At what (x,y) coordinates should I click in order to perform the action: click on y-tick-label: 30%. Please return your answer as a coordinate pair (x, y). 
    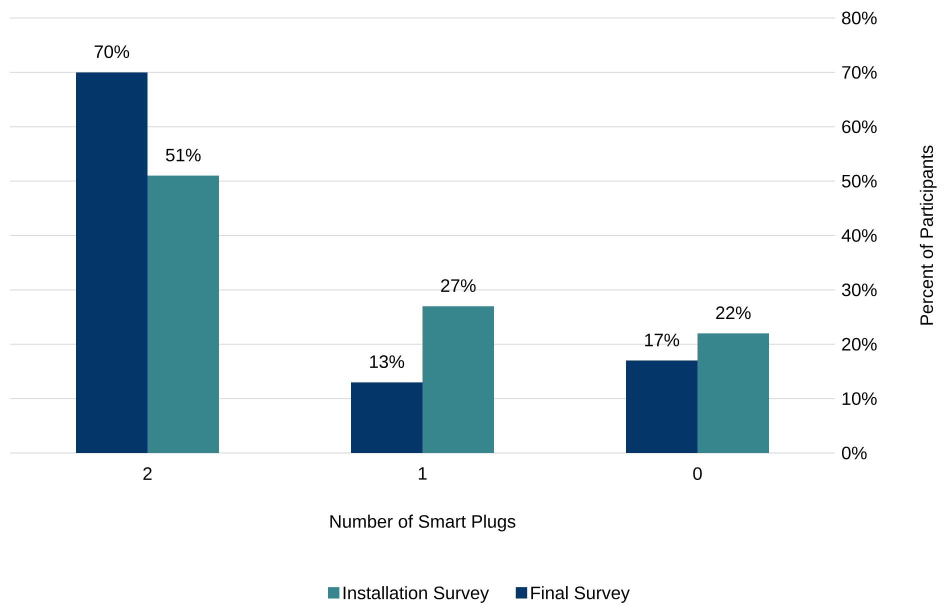
    Looking at the image, I should click on (859, 290).